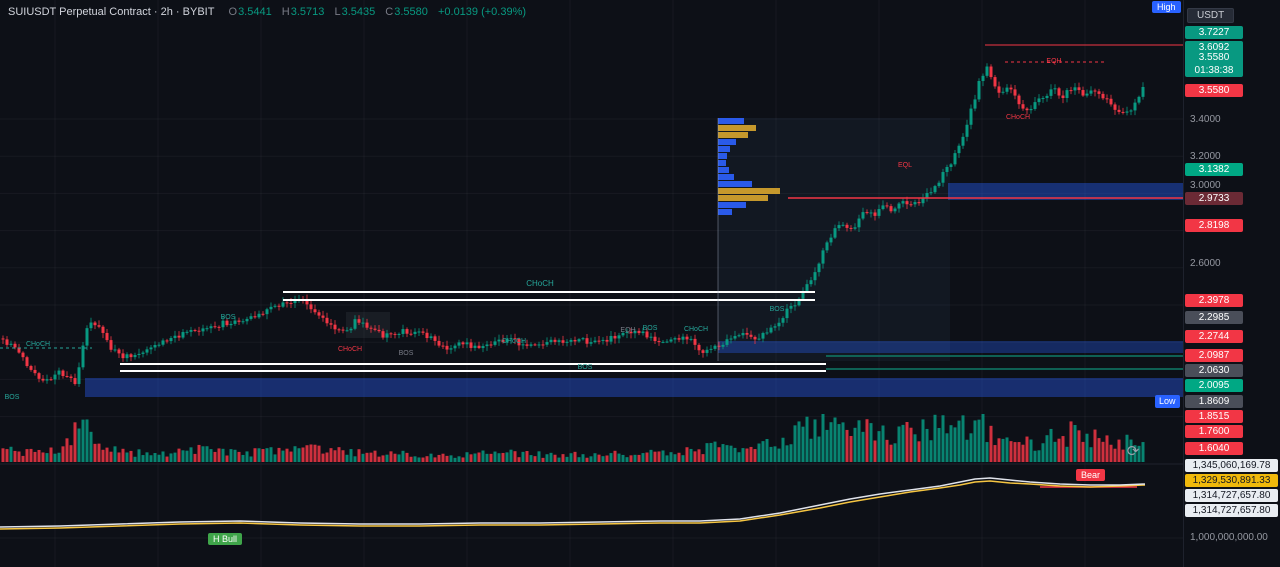 The height and width of the screenshot is (567, 1280). Describe the element at coordinates (285, 12) in the screenshot. I see `high-label: H` at that location.